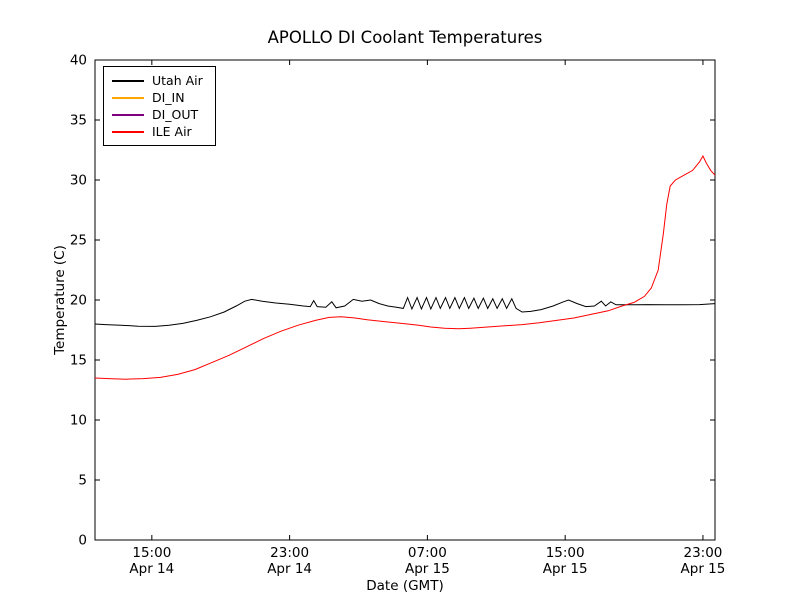 The image size is (800, 600). Describe the element at coordinates (405, 586) in the screenshot. I see `x-axis-label: Date (GMT)` at that location.